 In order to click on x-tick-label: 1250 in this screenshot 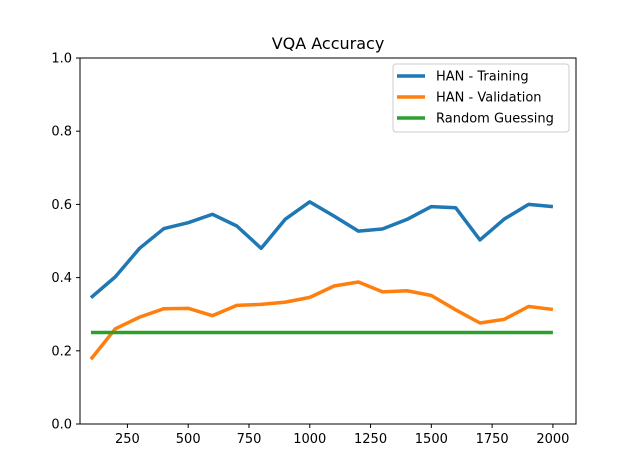, I will do `click(370, 439)`.